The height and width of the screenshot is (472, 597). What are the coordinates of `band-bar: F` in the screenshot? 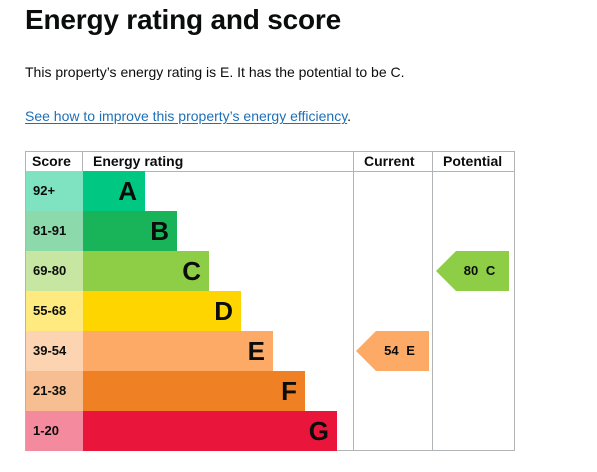 It's located at (194, 391).